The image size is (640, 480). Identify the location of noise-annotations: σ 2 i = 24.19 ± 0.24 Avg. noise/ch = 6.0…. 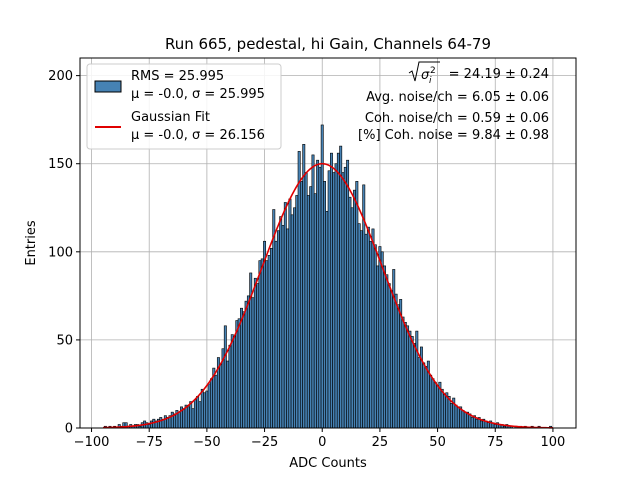
(453, 102).